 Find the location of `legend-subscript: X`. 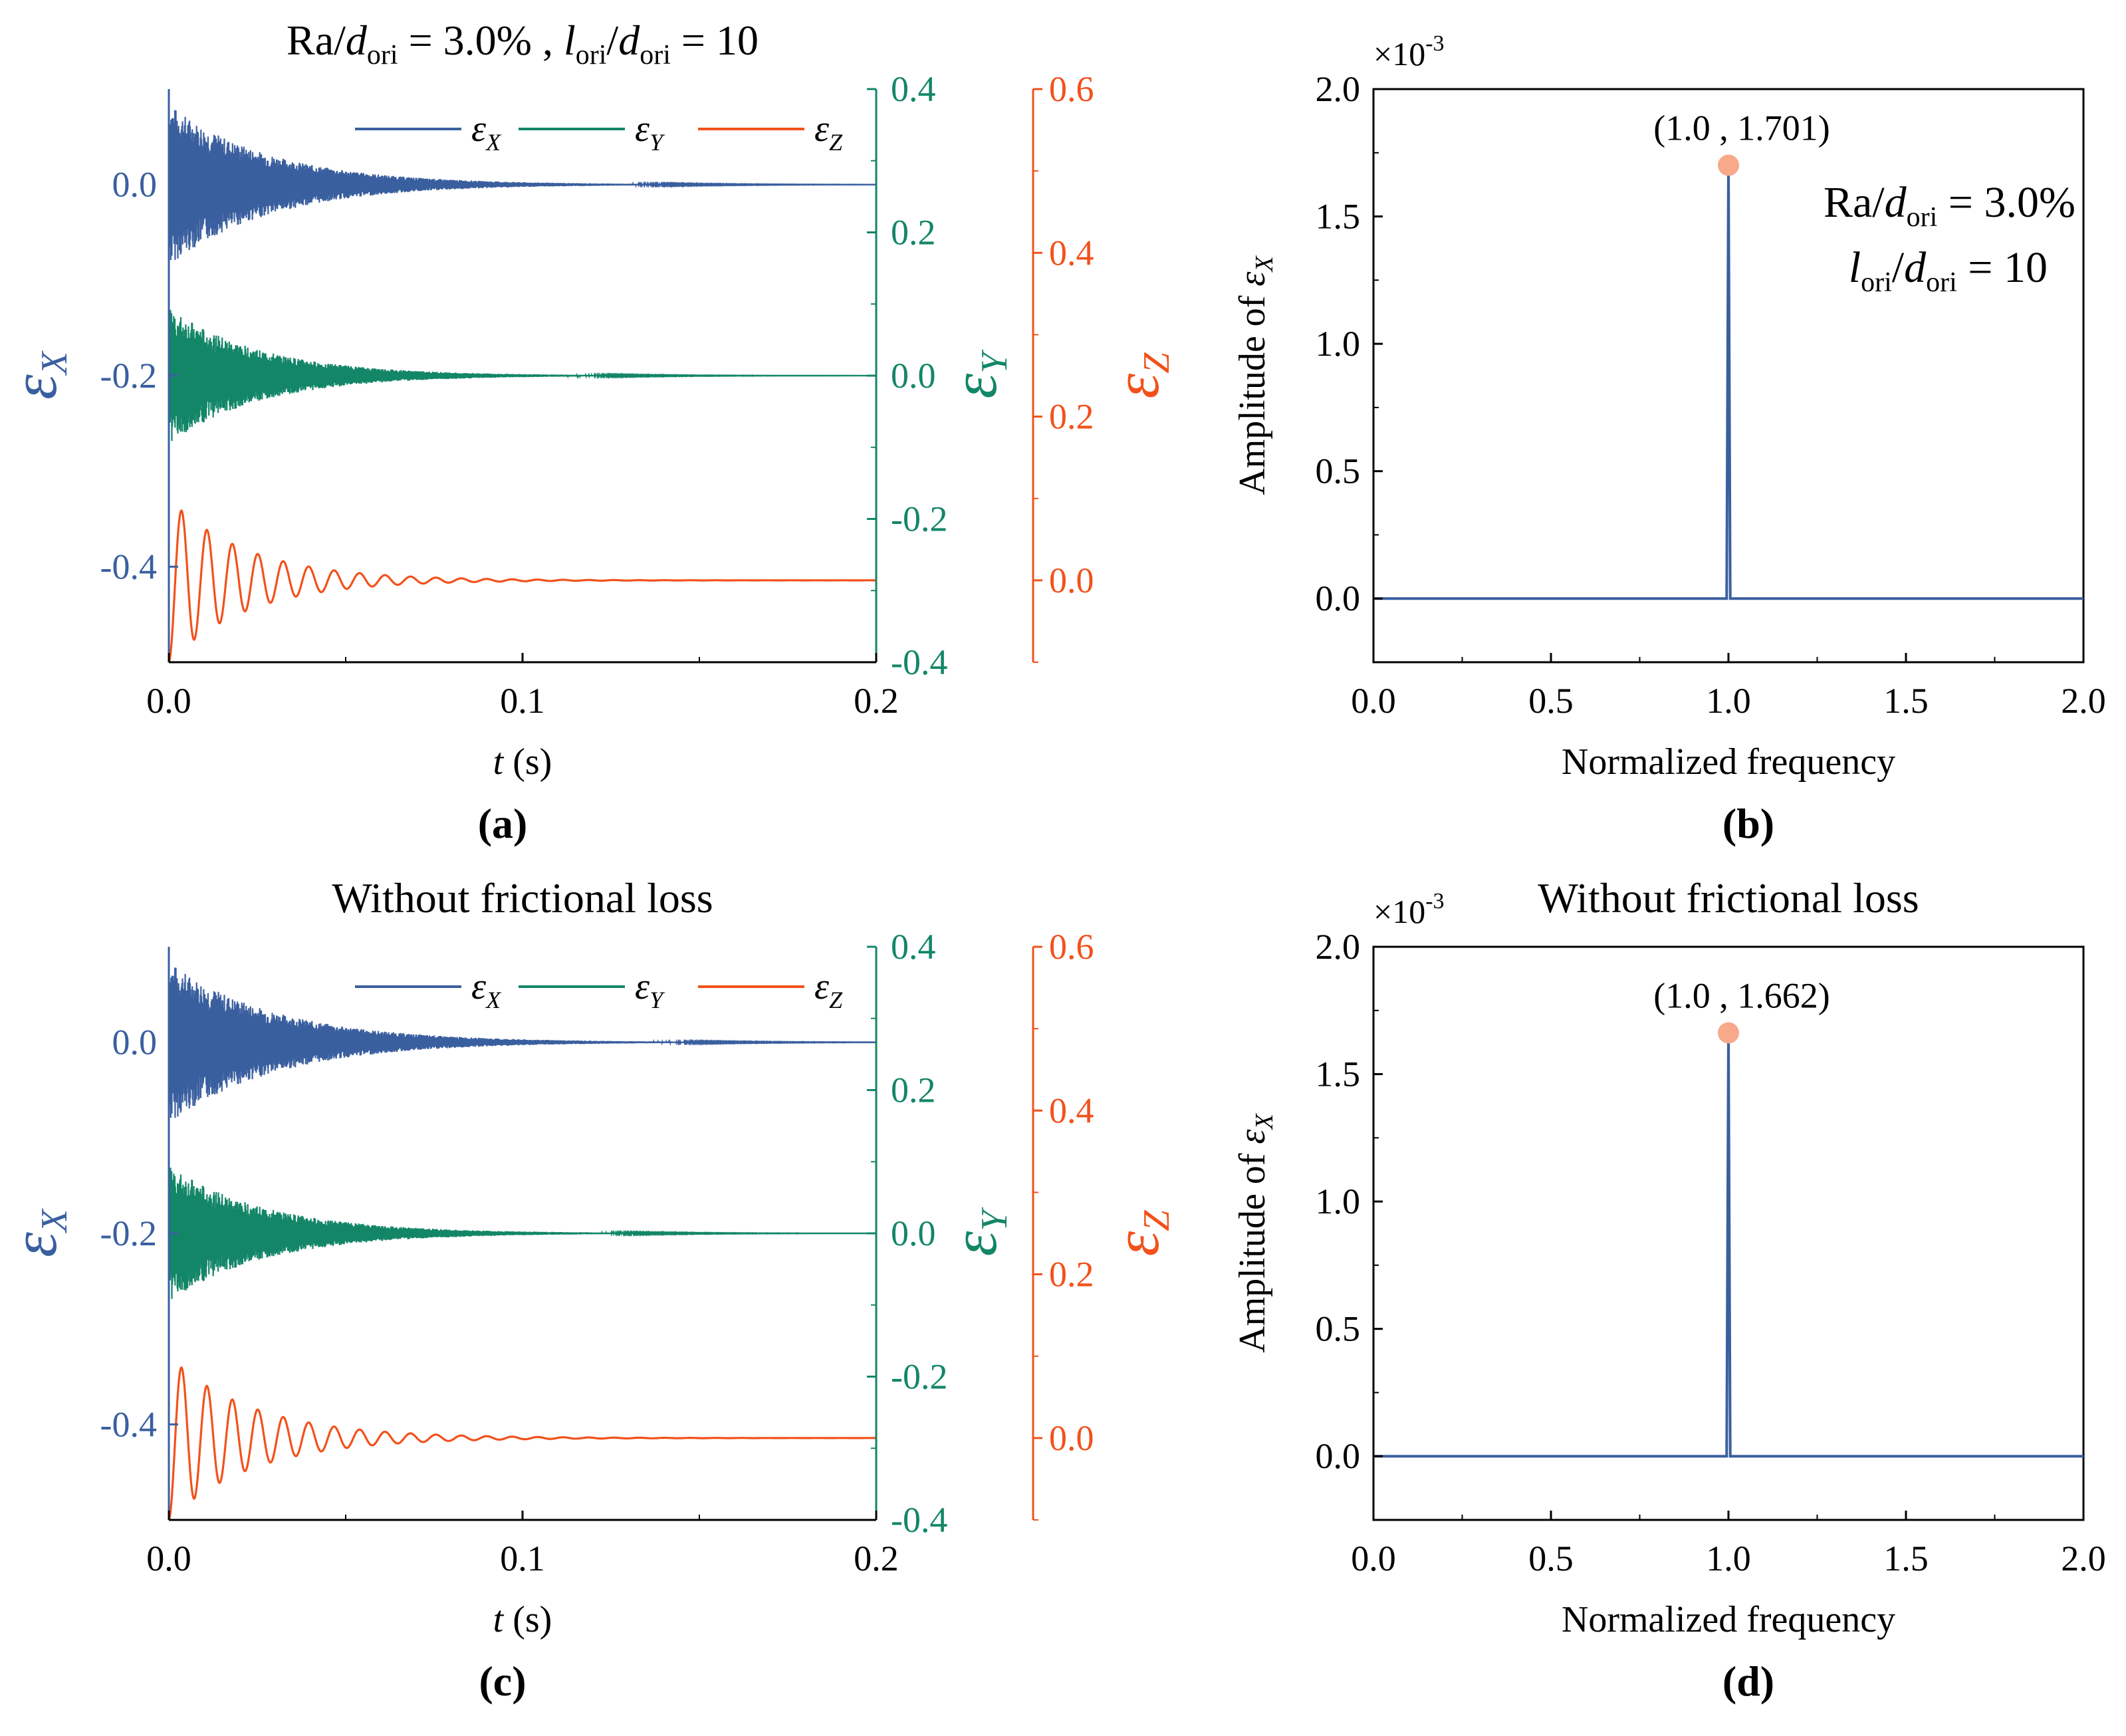

legend-subscript: X is located at coordinates (494, 1000).